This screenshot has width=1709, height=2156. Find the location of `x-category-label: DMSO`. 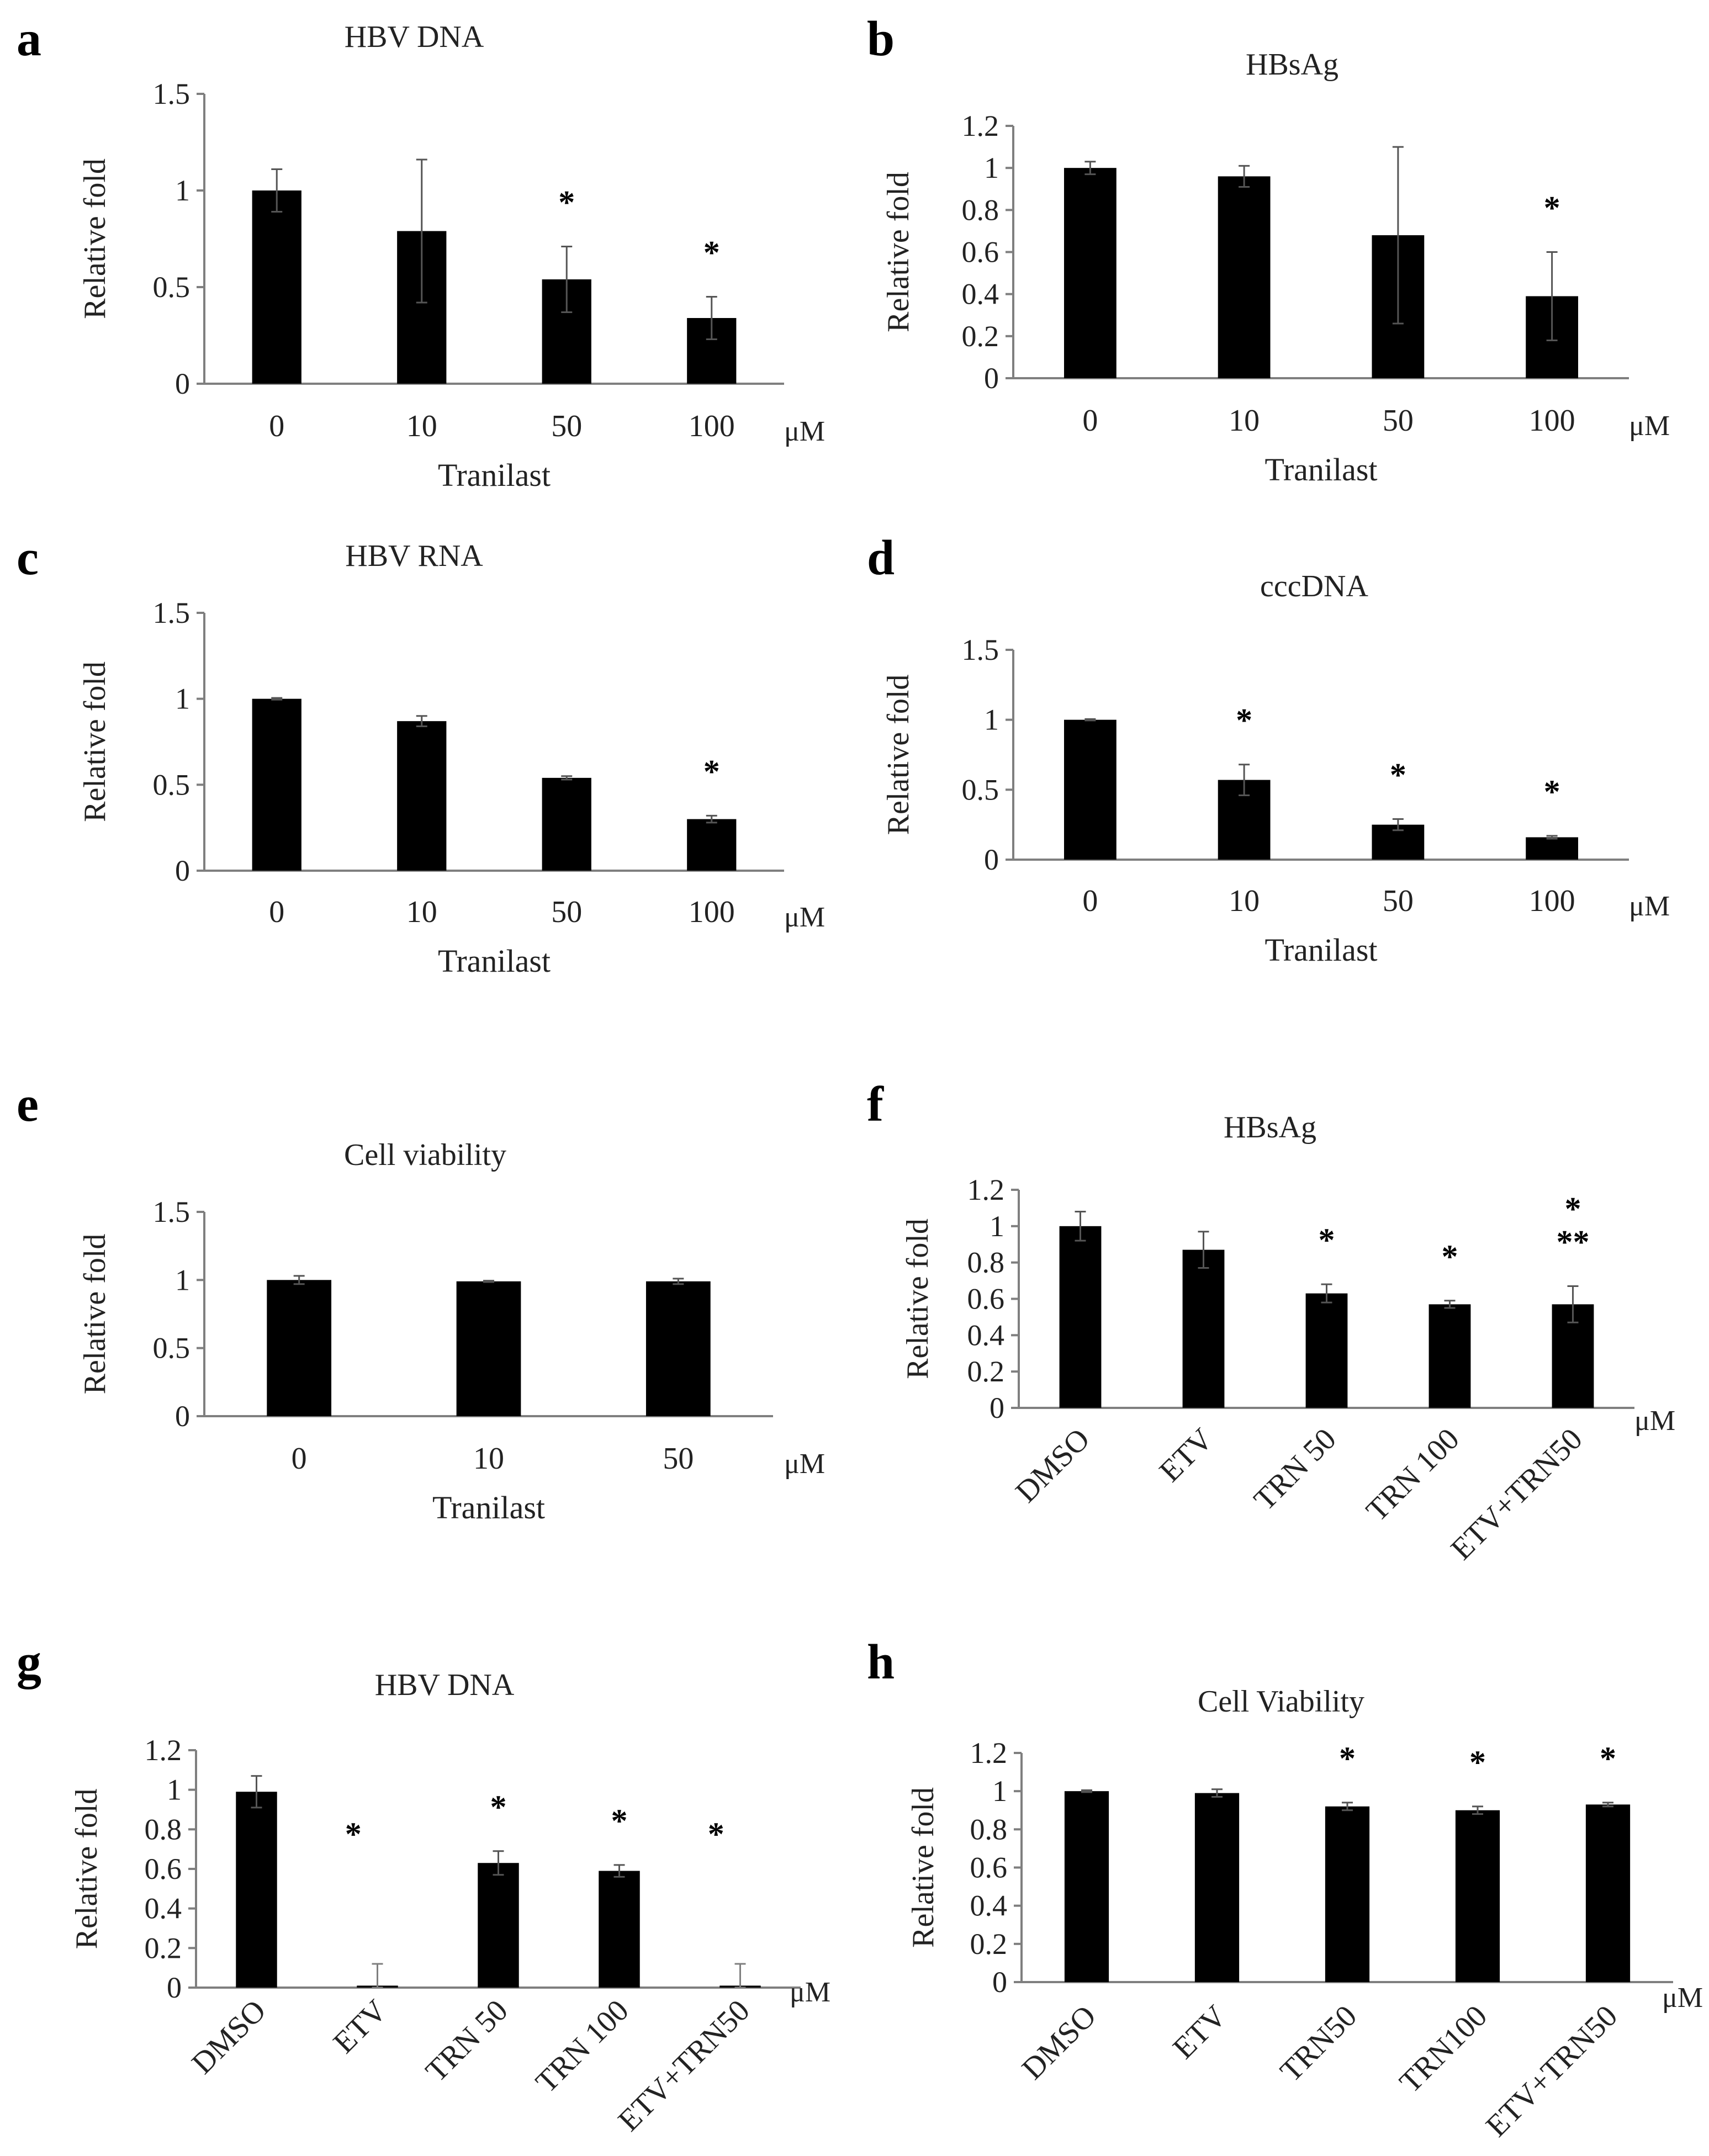

x-category-label: DMSO is located at coordinates (1059, 2043).